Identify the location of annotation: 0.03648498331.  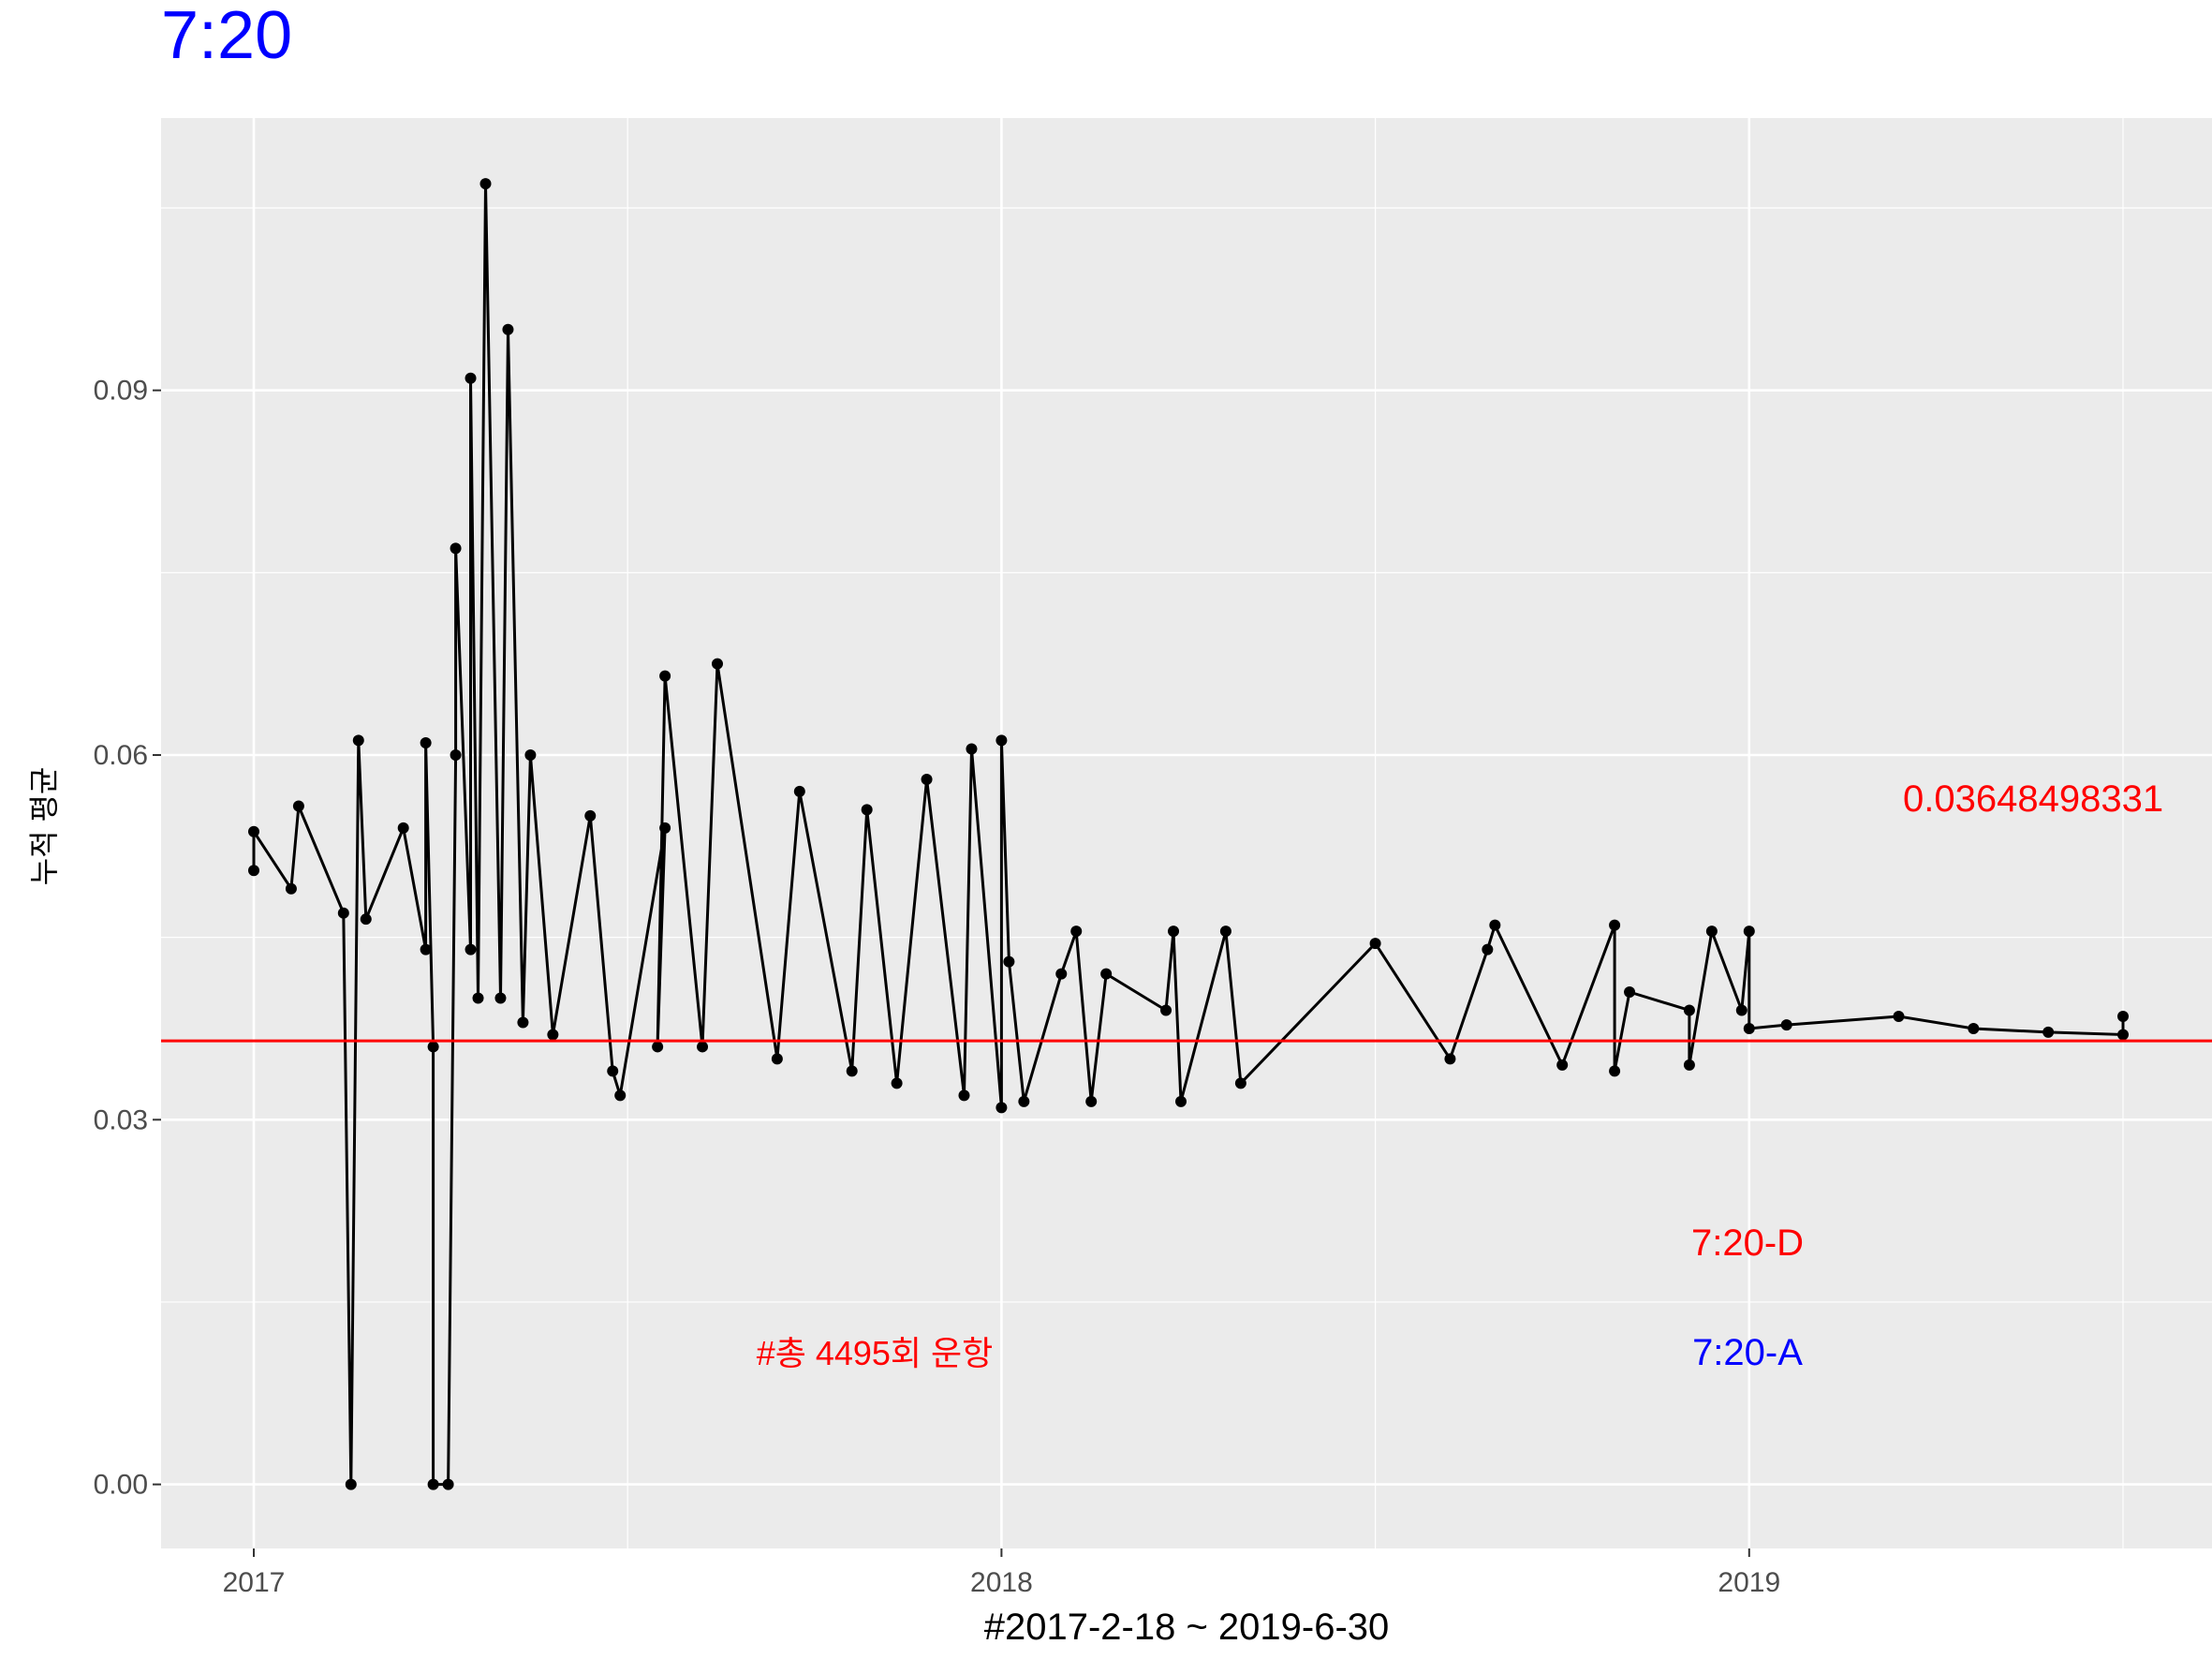
(2033, 799).